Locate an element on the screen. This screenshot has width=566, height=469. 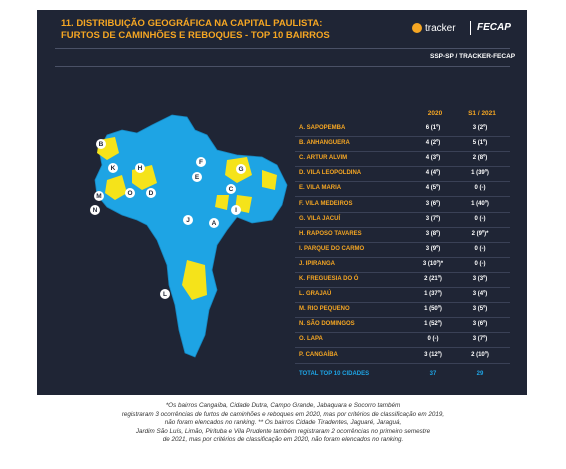
row-label: TOTAL TOP 10 CIDADES is located at coordinates (334, 373).